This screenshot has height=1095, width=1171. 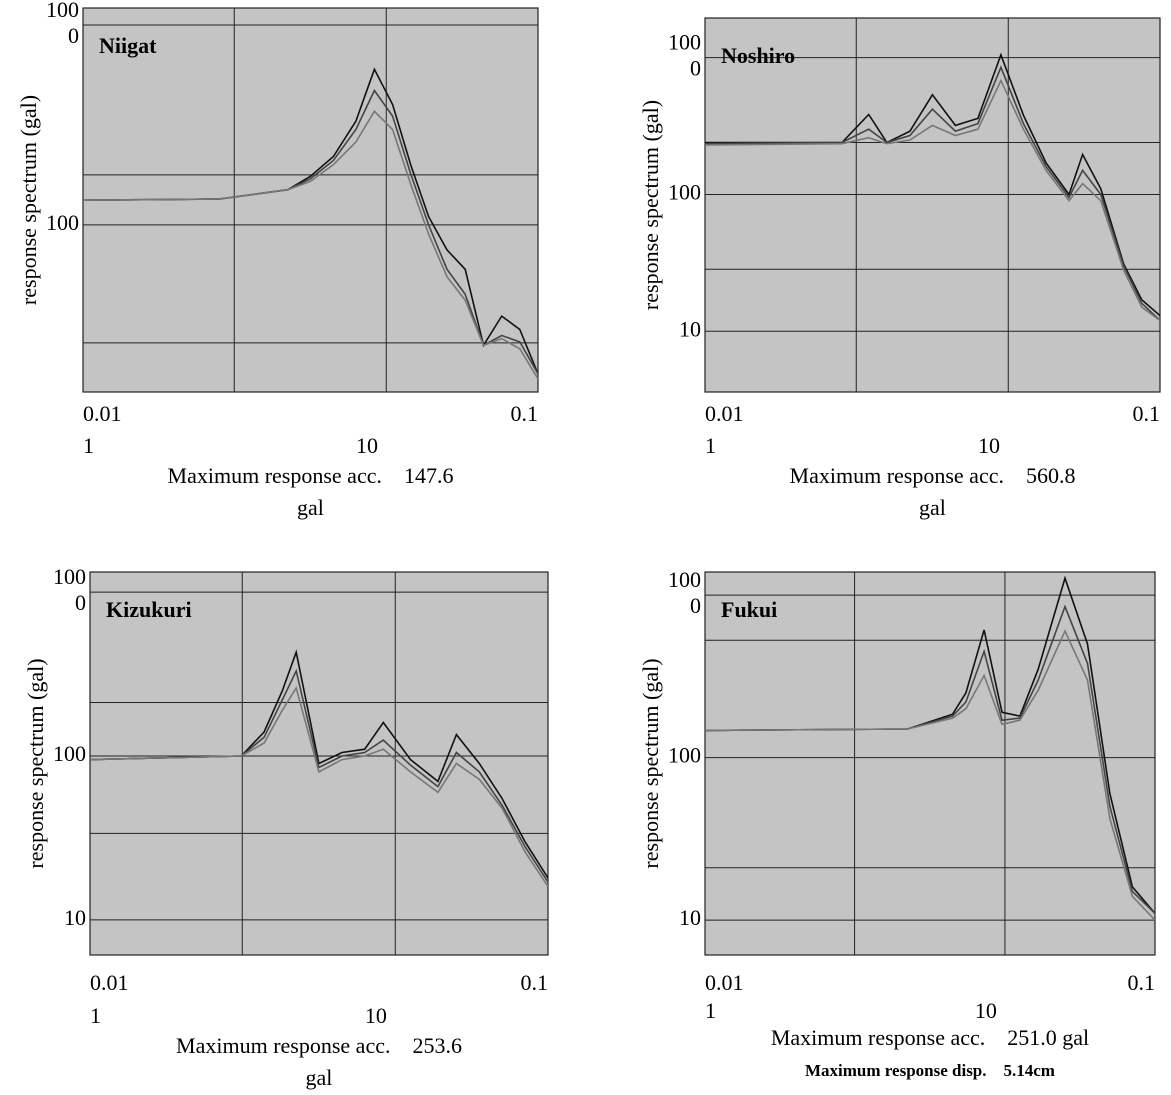 I want to click on panel-title: Noshiro, so click(x=758, y=55).